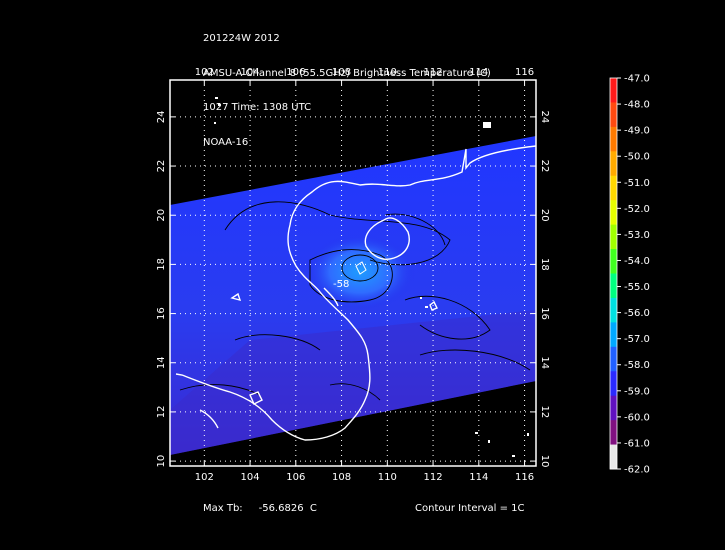 This screenshot has height=550, width=725. I want to click on lon-tick-label-bottom: 108, so click(341, 477).